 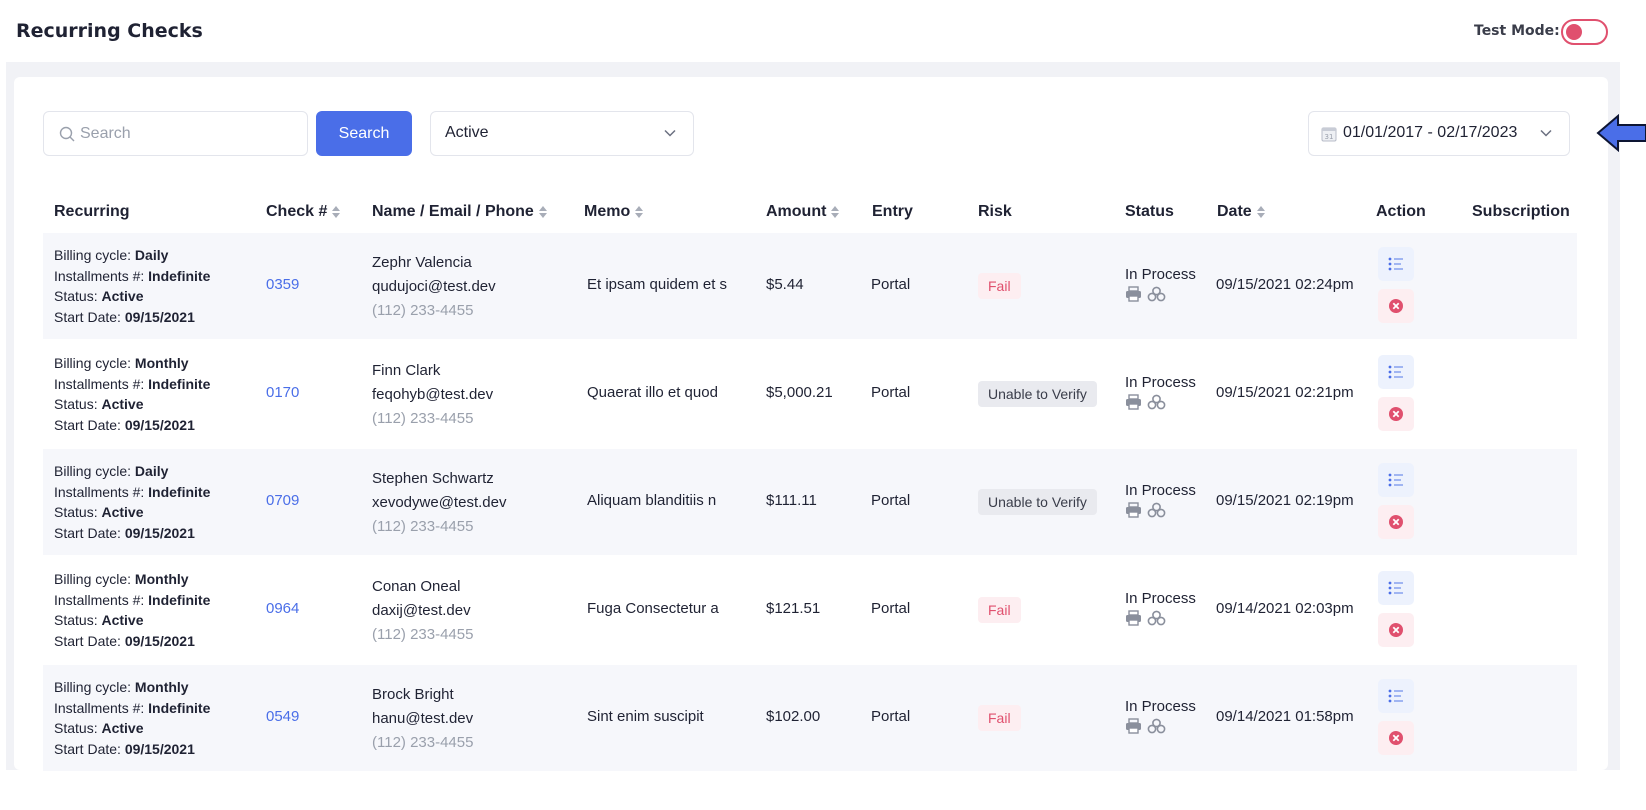 I want to click on check-number-link: 0170, so click(x=283, y=392).